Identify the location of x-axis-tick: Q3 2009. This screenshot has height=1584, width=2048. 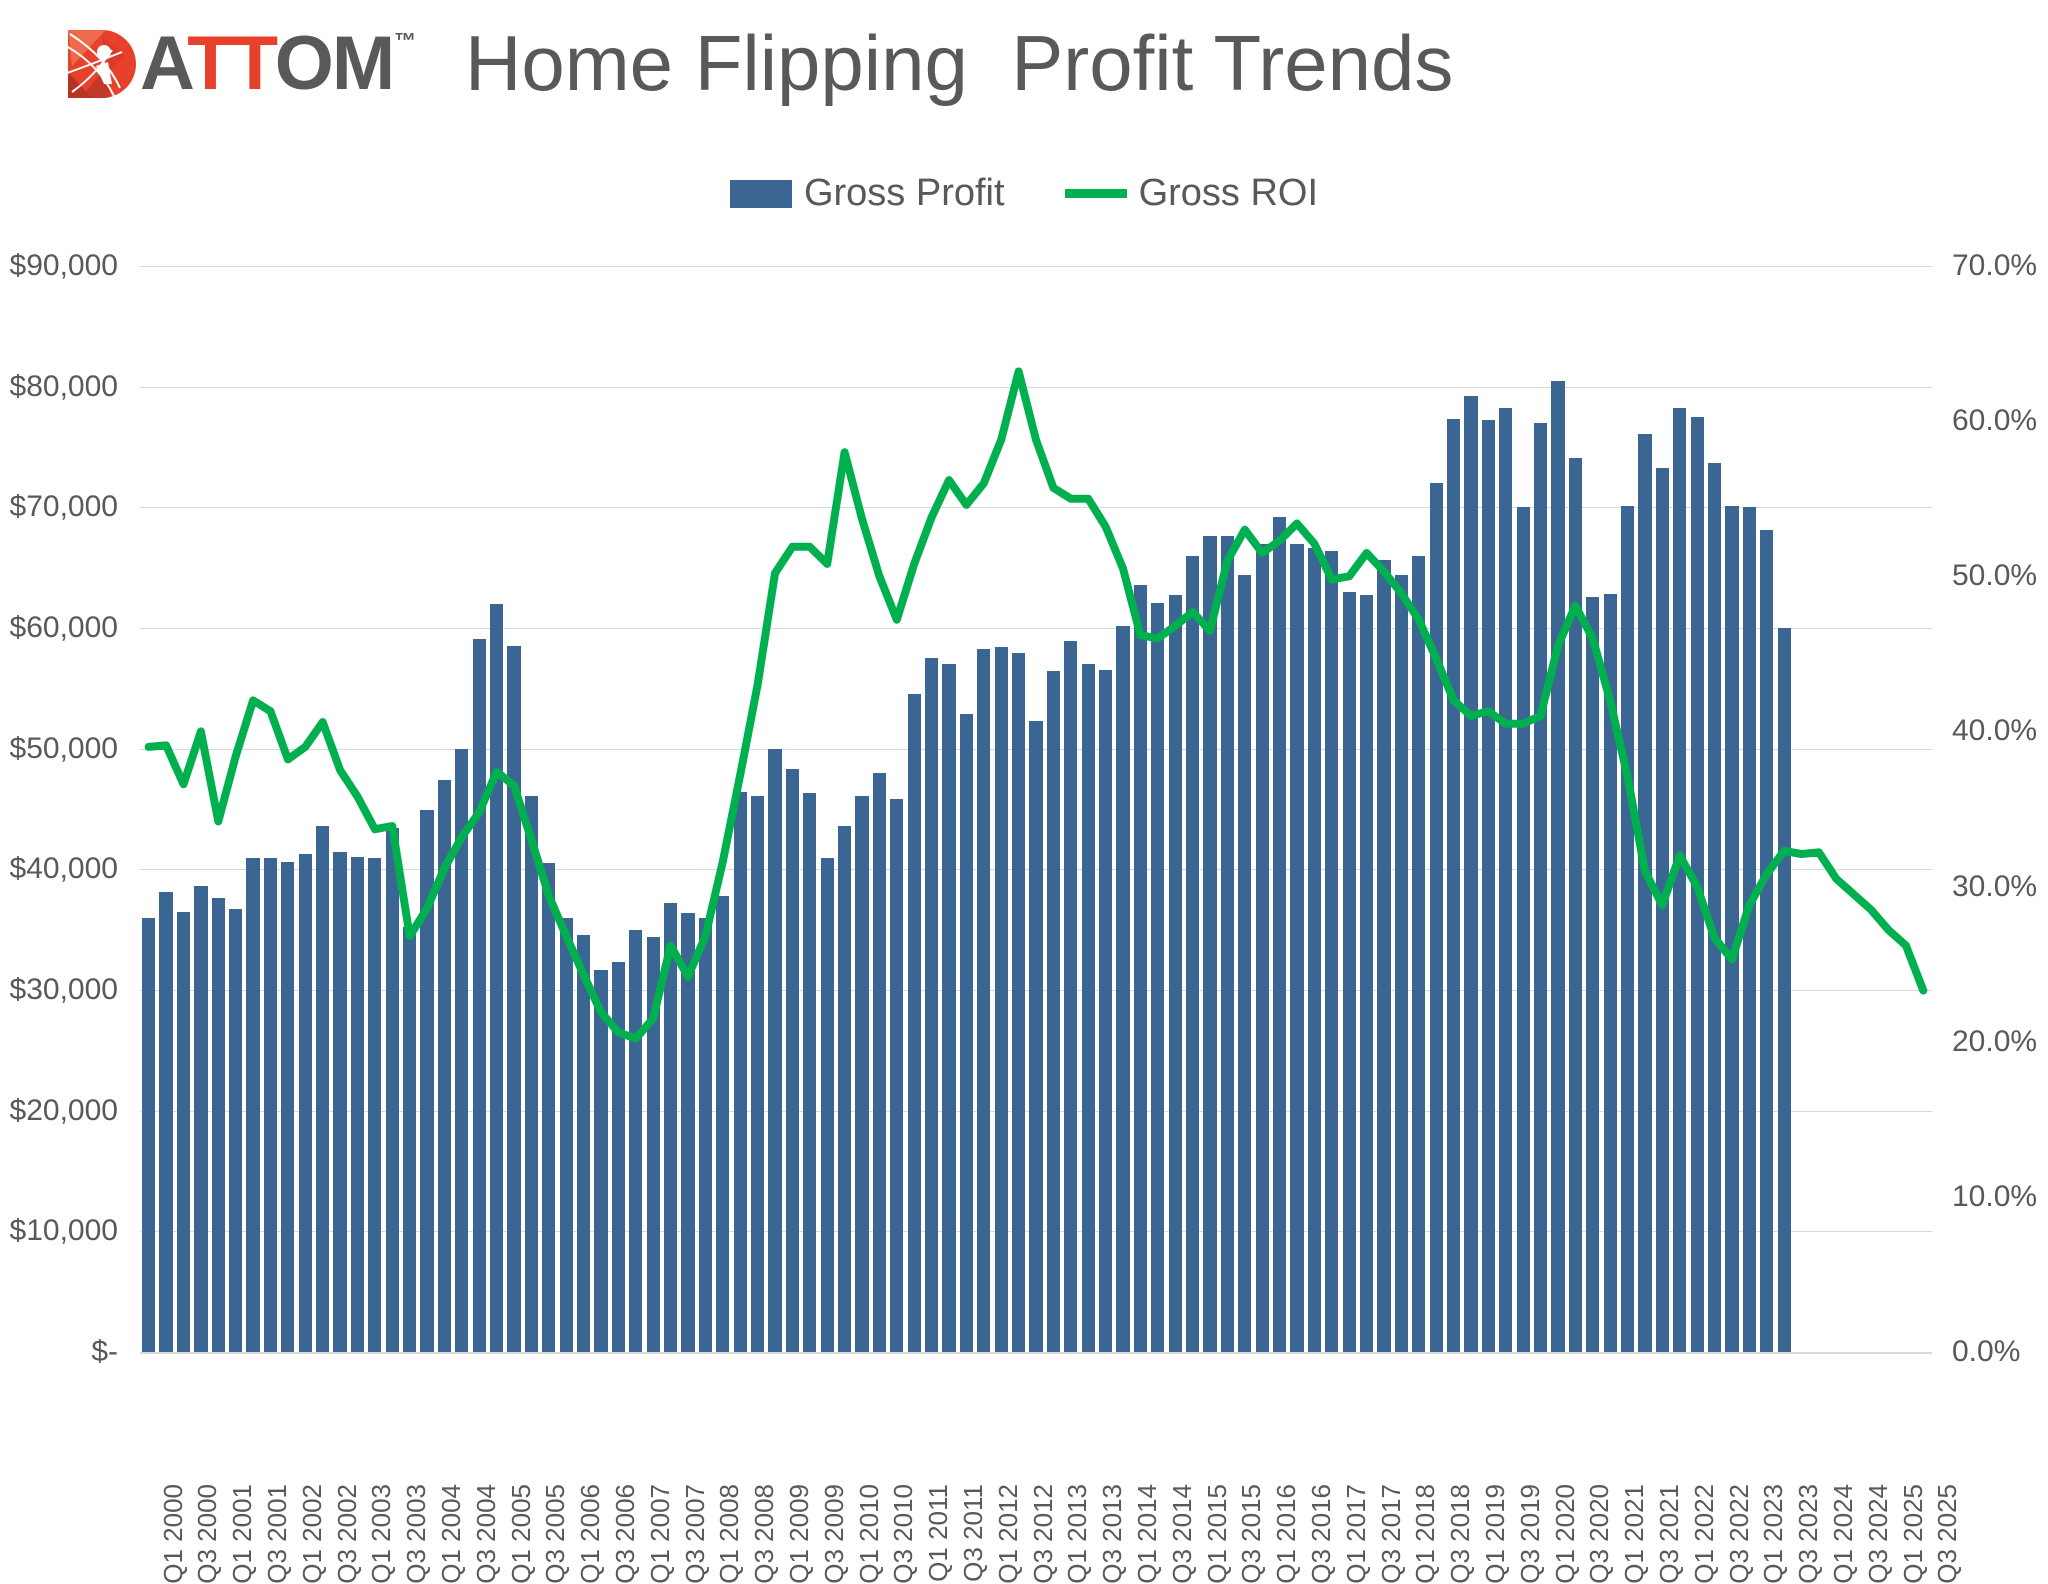
(833, 1534).